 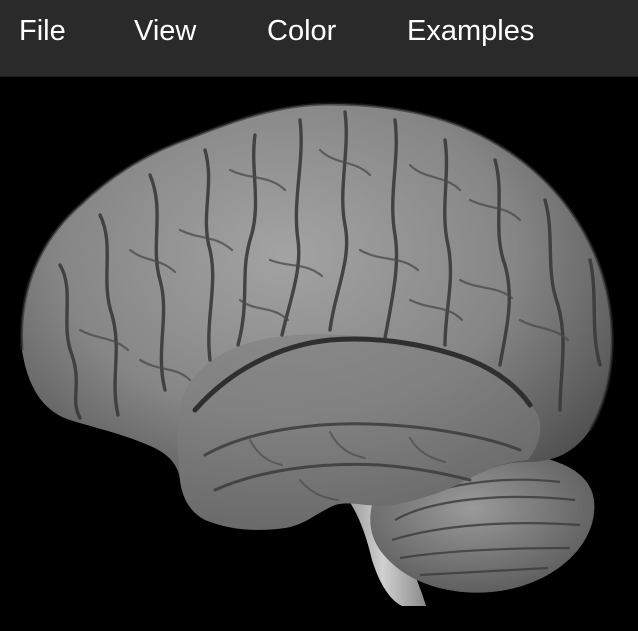 What do you see at coordinates (471, 31) in the screenshot?
I see `menu-examples: Examples` at bounding box center [471, 31].